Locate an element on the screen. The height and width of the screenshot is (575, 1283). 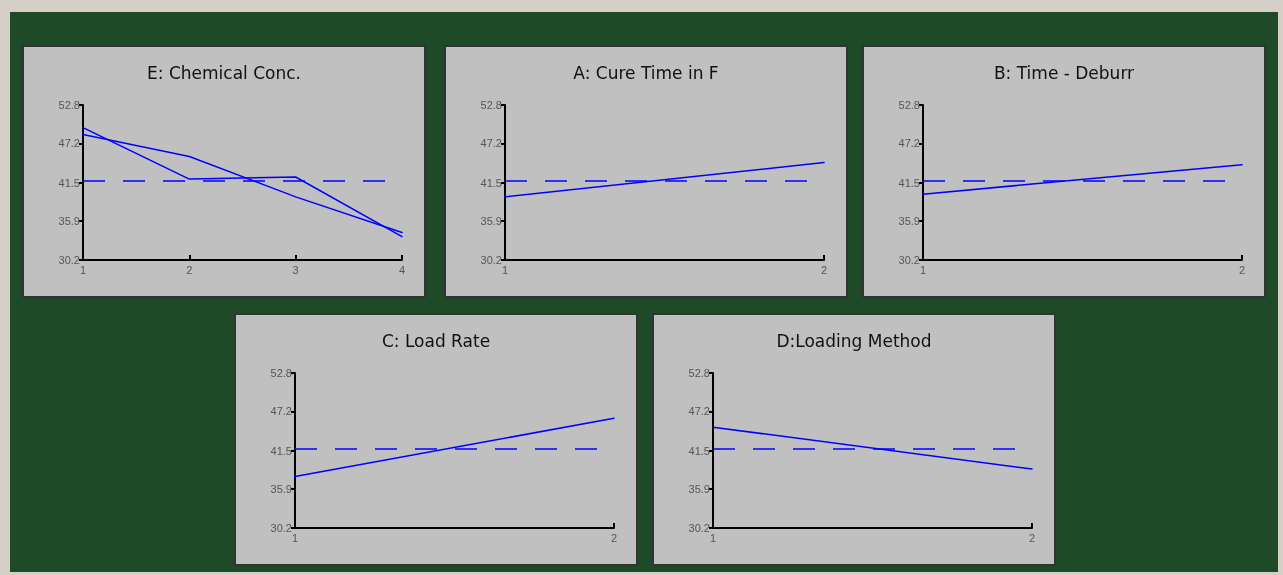
chart-title: A: Cure Time in F is located at coordinates (646, 72).